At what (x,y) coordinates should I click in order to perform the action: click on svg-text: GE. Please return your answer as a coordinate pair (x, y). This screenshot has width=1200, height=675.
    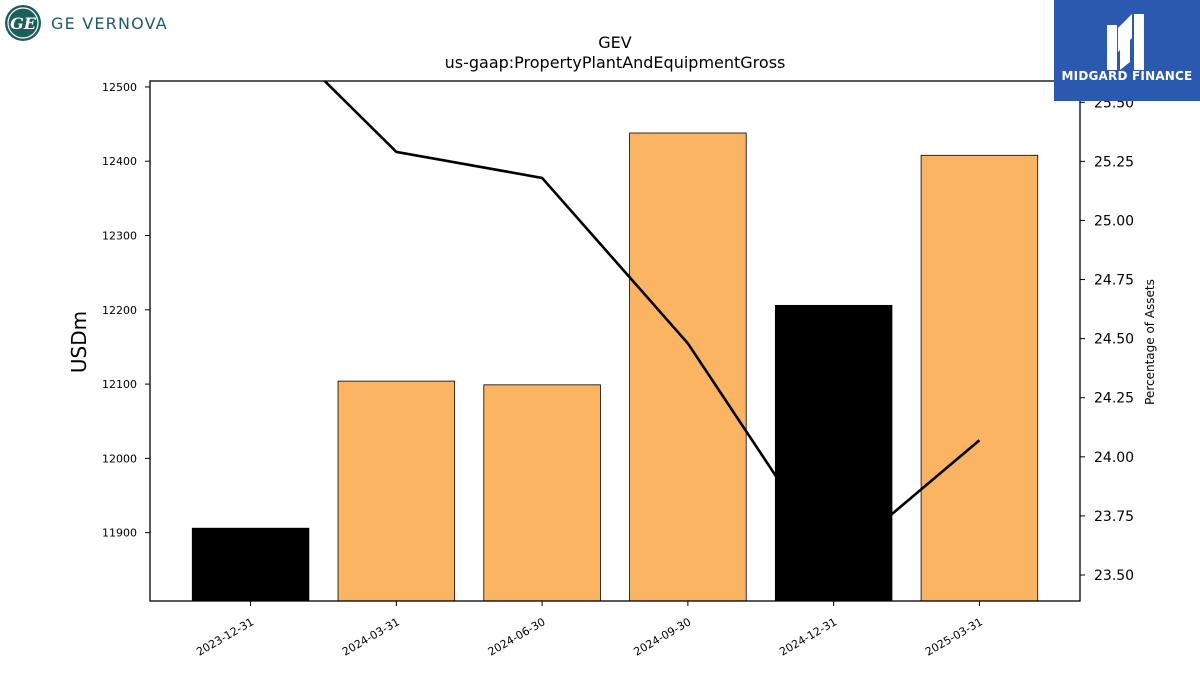
    Looking at the image, I should click on (23, 23).